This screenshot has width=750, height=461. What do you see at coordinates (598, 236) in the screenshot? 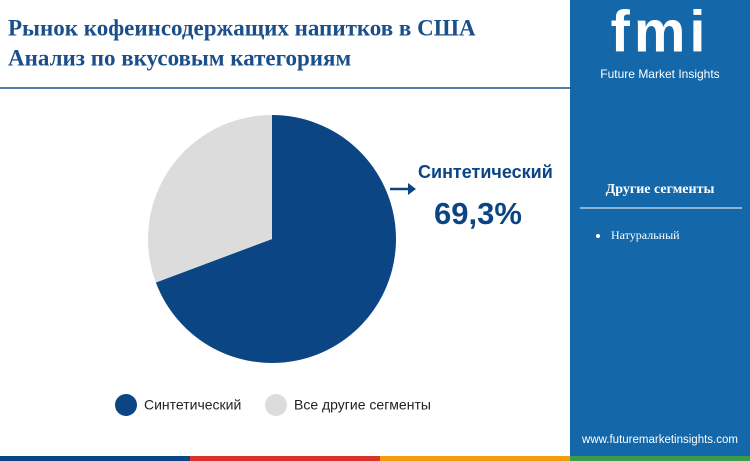
I see `bullet` at bounding box center [598, 236].